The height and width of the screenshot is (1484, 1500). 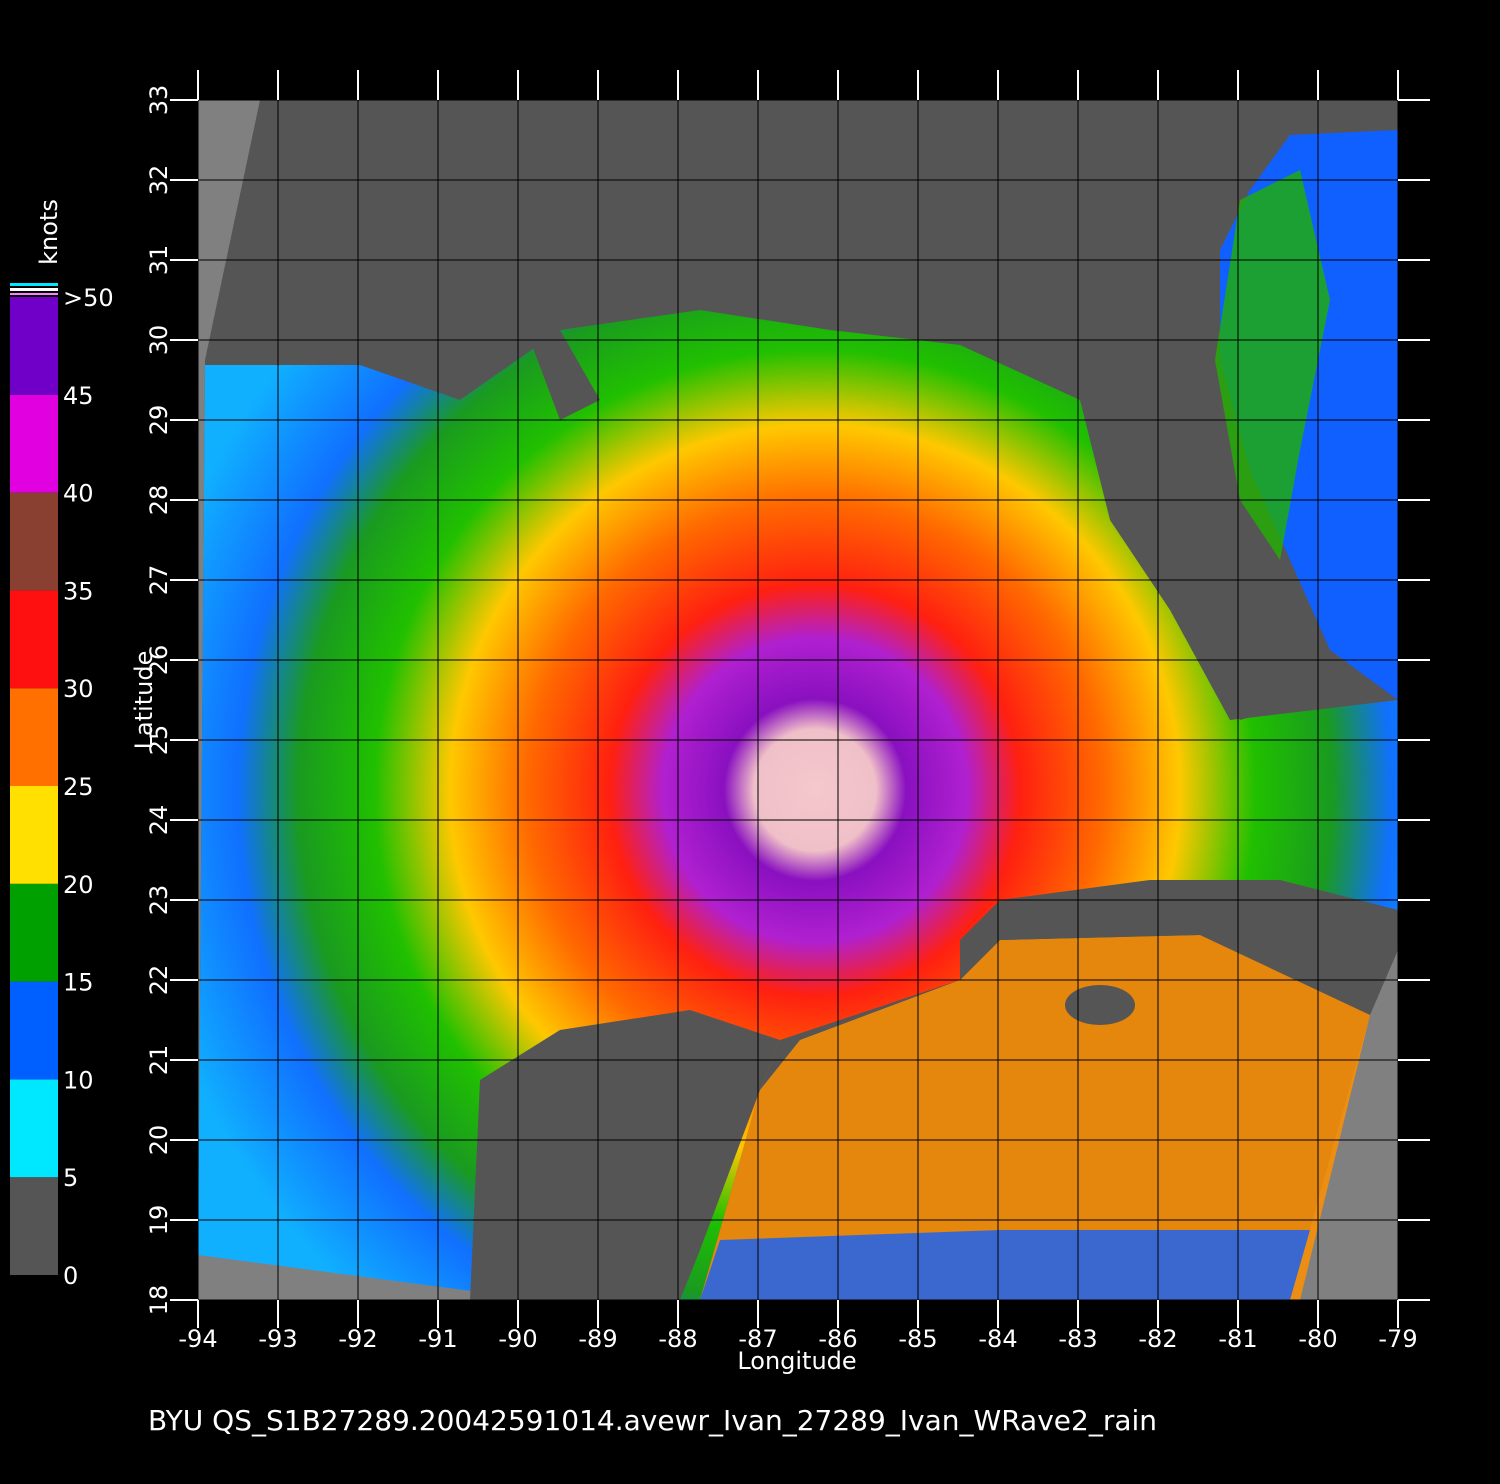 I want to click on y-tick-label: 29, so click(x=159, y=420).